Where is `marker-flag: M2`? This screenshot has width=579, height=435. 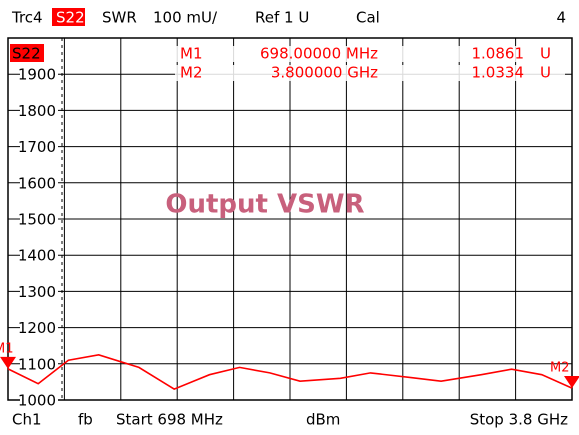 marker-flag: M2 is located at coordinates (560, 368).